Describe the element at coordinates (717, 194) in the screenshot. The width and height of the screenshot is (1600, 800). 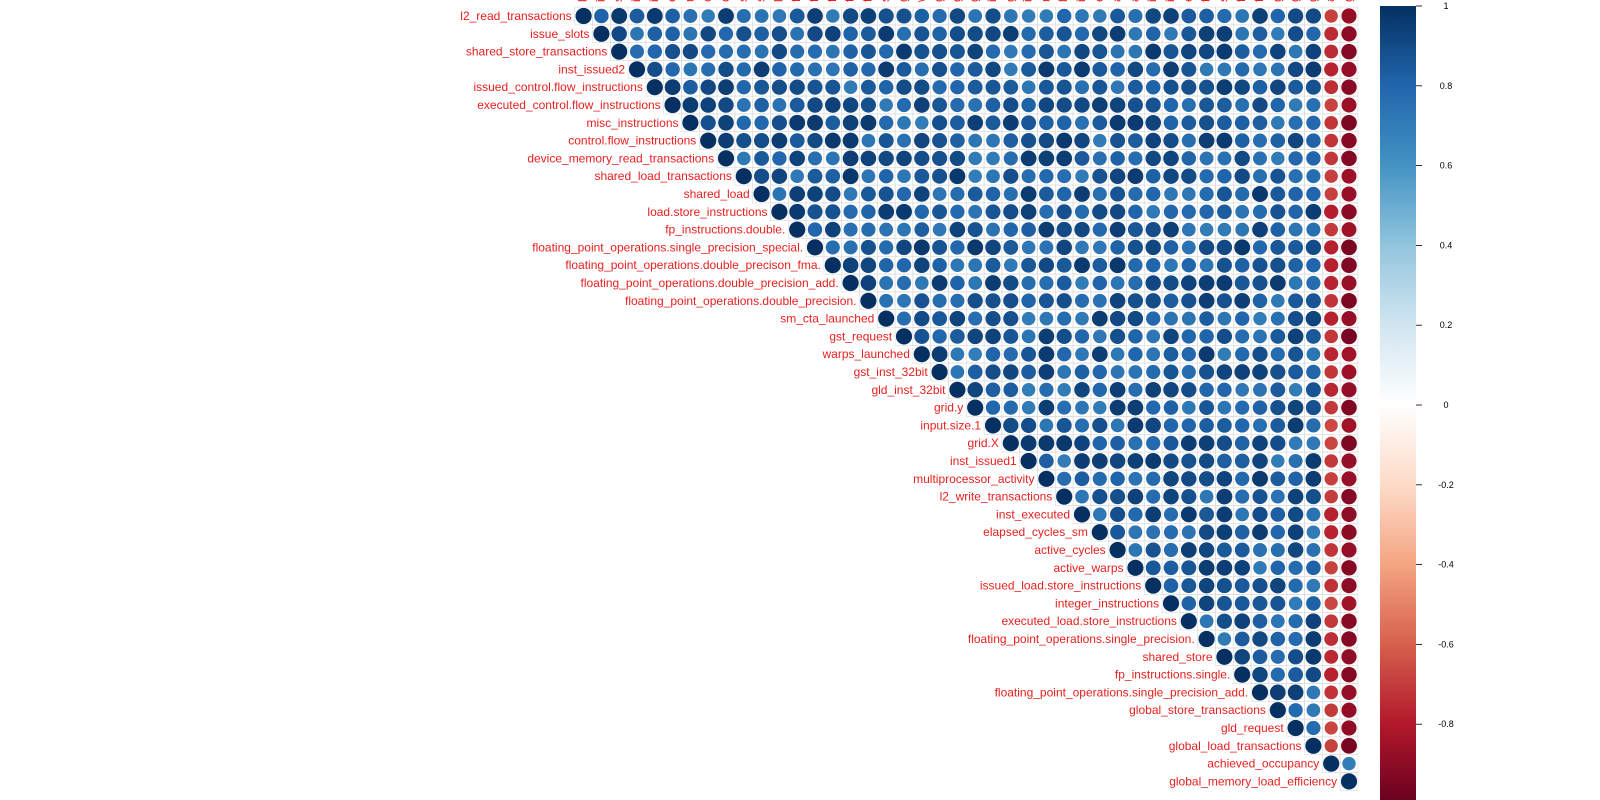
I see `row-label: shared_load` at that location.